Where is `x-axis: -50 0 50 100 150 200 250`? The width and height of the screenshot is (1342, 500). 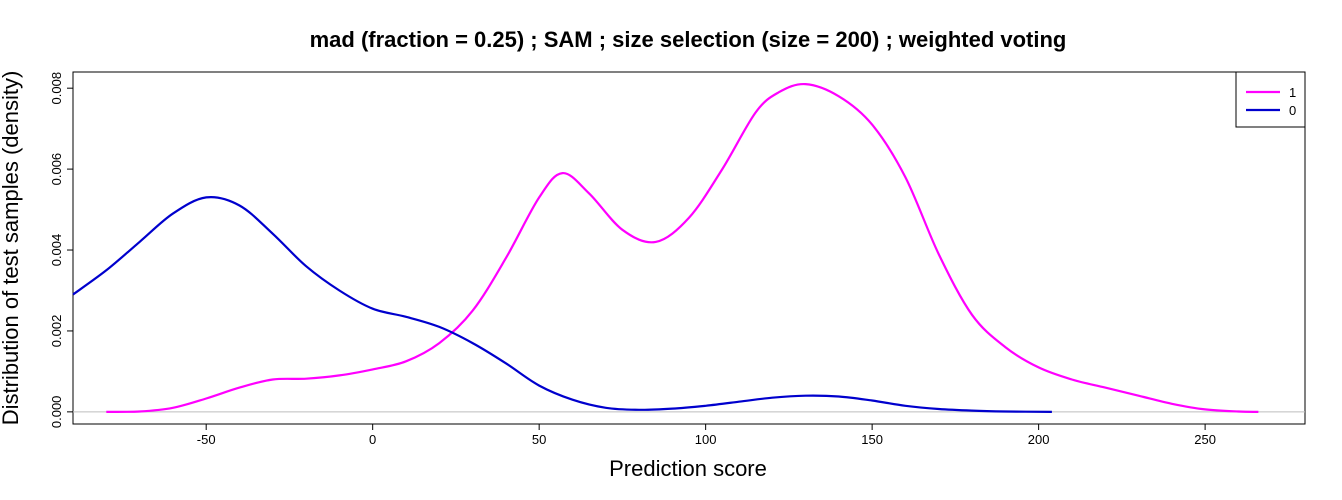 x-axis: -50 0 50 100 150 200 250 is located at coordinates (706, 435).